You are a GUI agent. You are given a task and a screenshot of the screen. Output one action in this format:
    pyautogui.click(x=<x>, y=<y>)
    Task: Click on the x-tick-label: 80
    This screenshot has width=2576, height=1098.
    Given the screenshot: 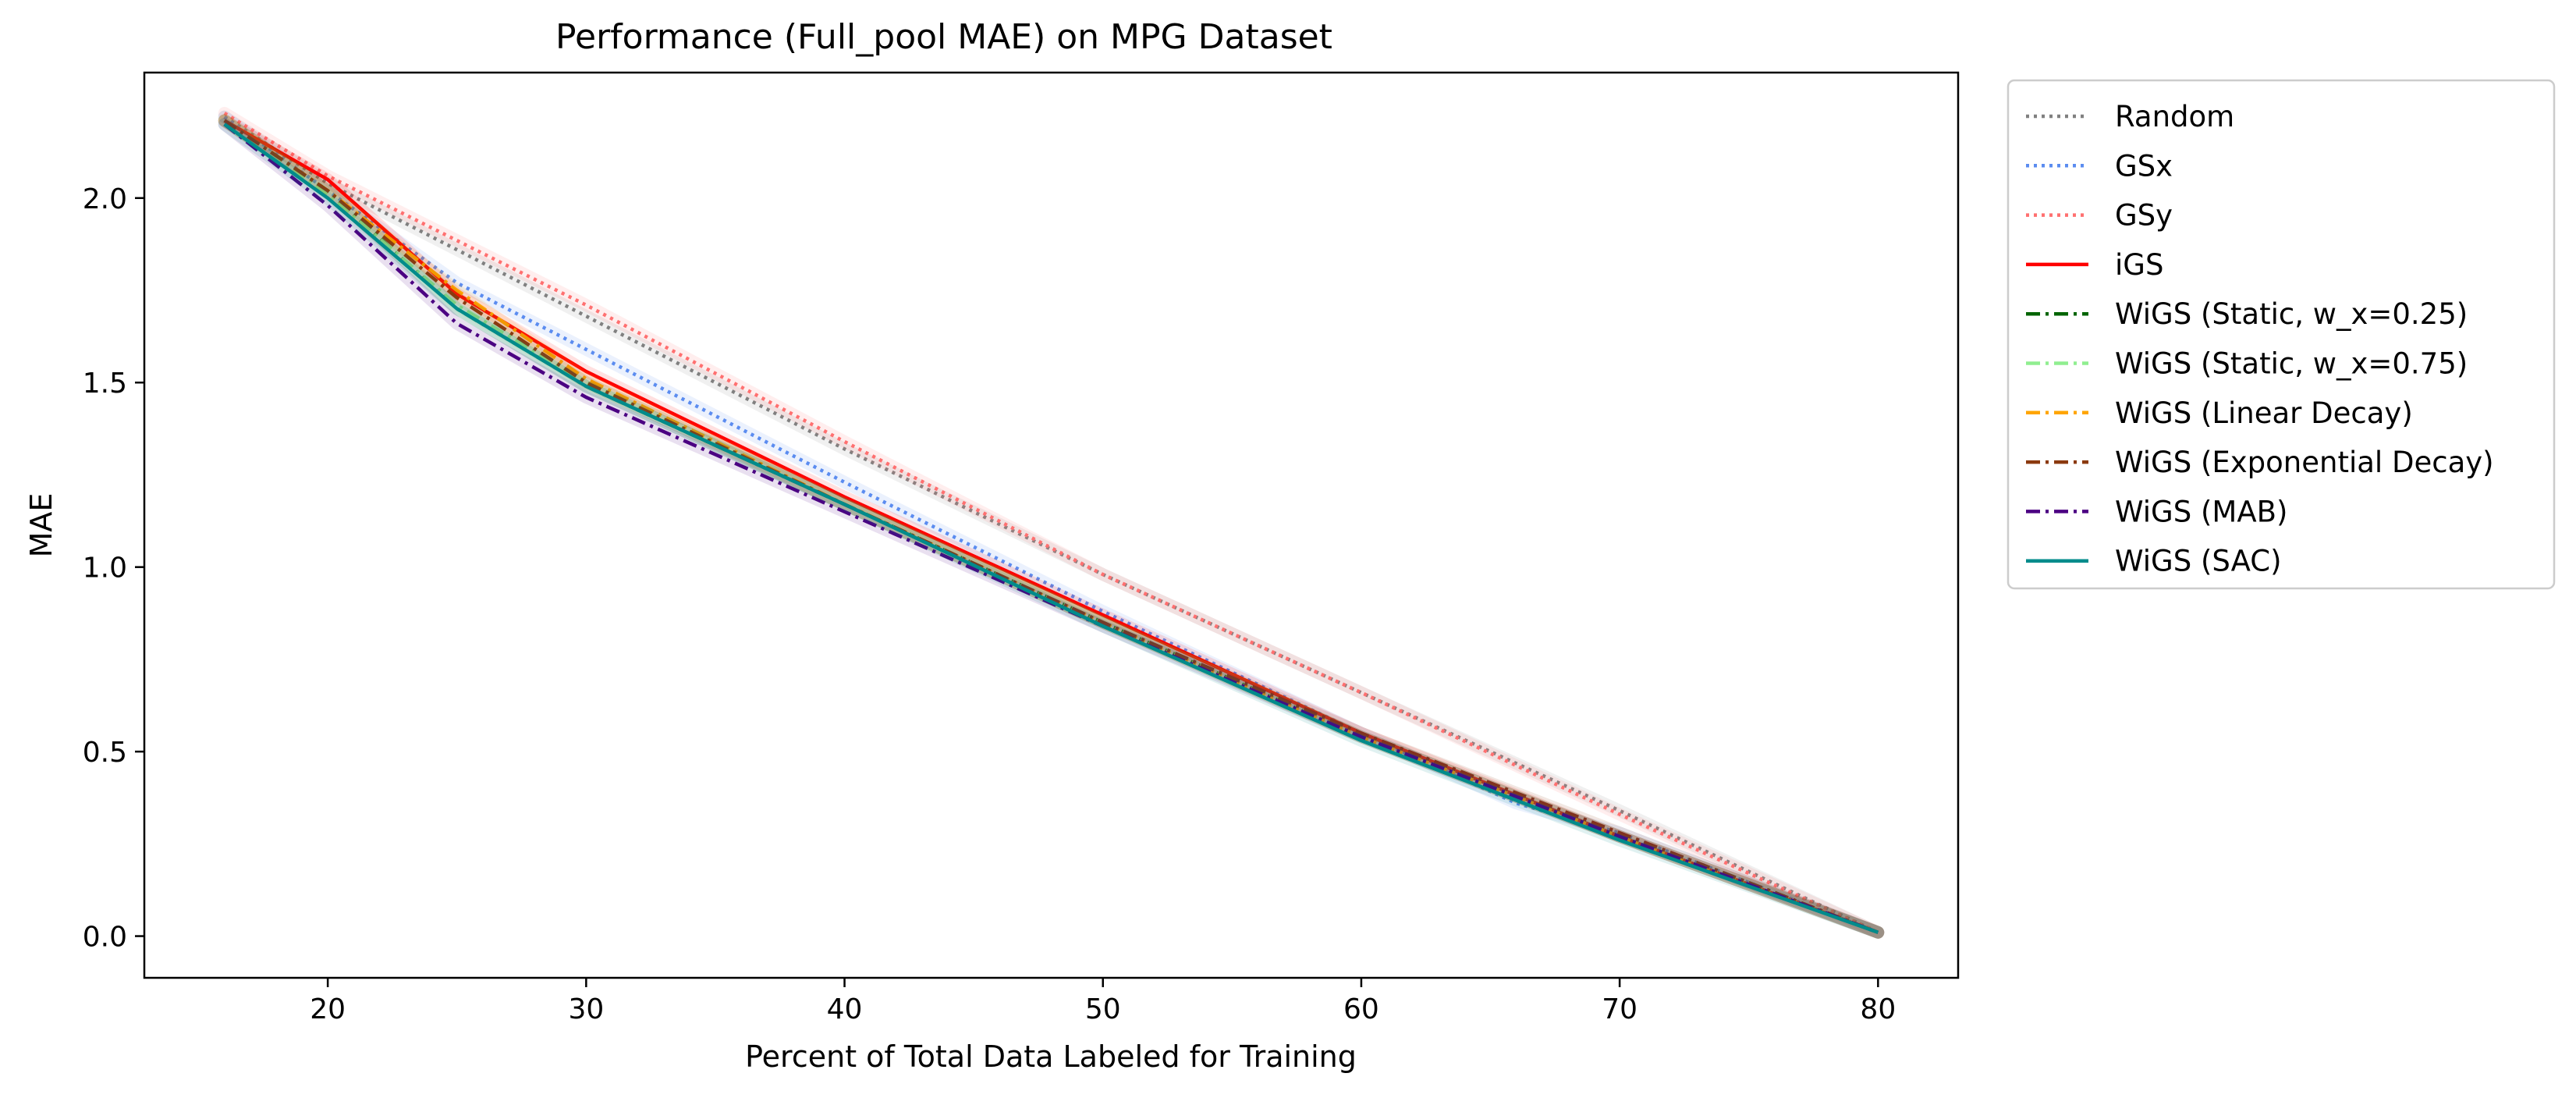 What is the action you would take?
    pyautogui.click(x=1878, y=1009)
    